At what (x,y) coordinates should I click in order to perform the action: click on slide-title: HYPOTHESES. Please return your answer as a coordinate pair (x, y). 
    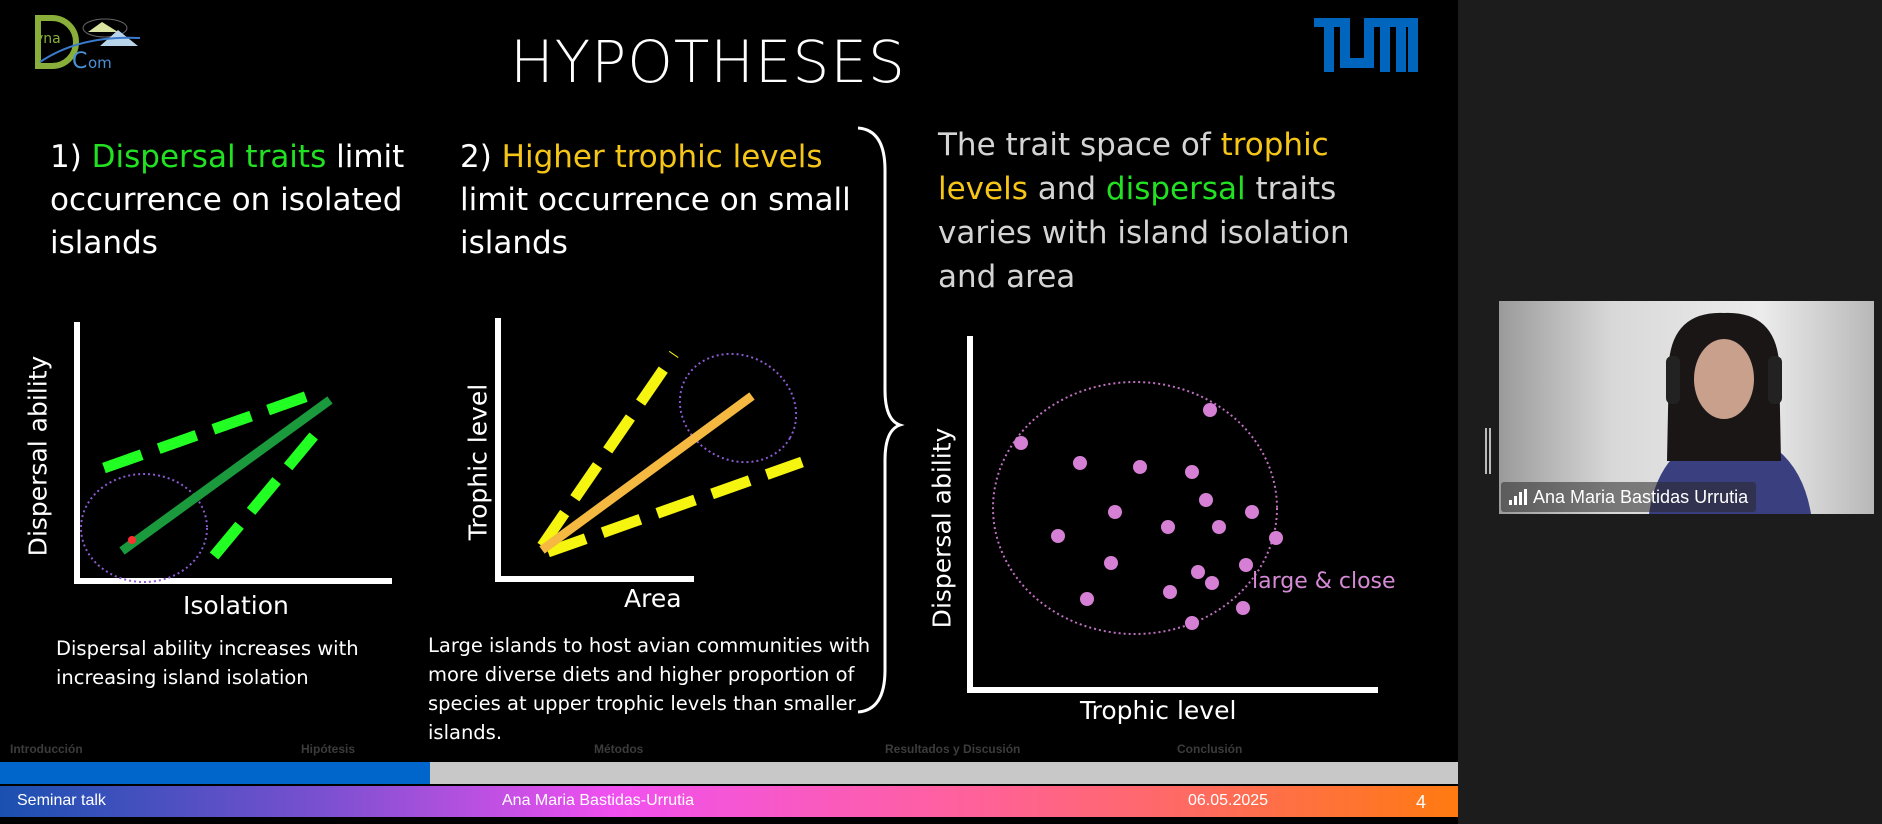
    Looking at the image, I should click on (708, 62).